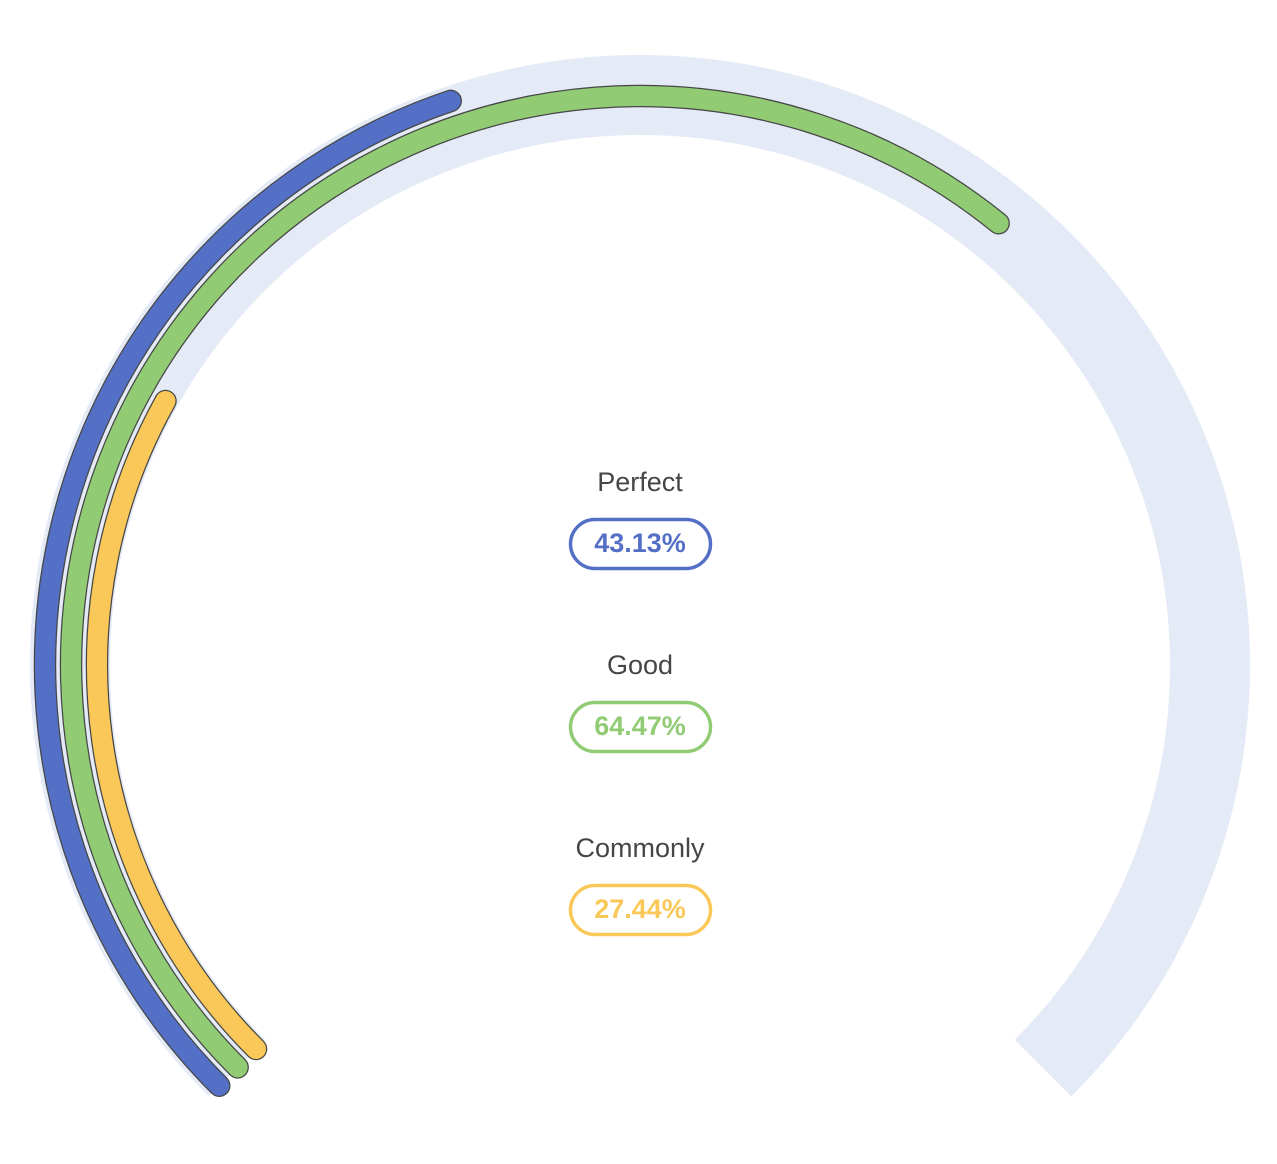 This screenshot has height=1164, width=1277. I want to click on legend-commonly: Commonly 27.44%, so click(640, 885).